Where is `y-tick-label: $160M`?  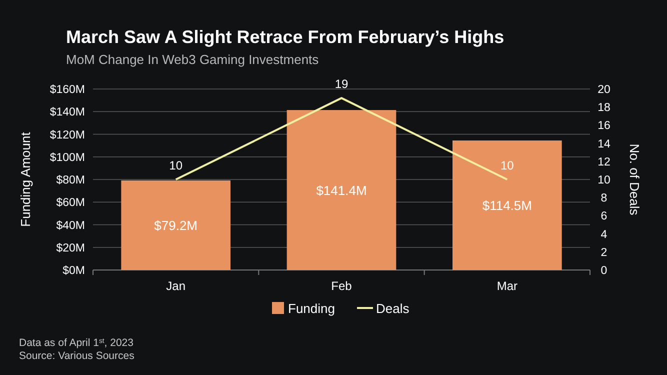 y-tick-label: $160M is located at coordinates (67, 90).